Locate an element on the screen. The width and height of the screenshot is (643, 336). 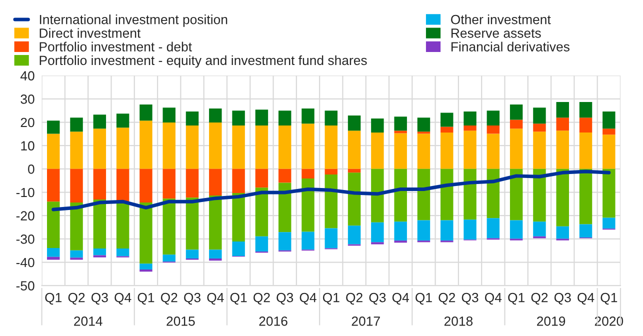
text: 2016 is located at coordinates (273, 321).